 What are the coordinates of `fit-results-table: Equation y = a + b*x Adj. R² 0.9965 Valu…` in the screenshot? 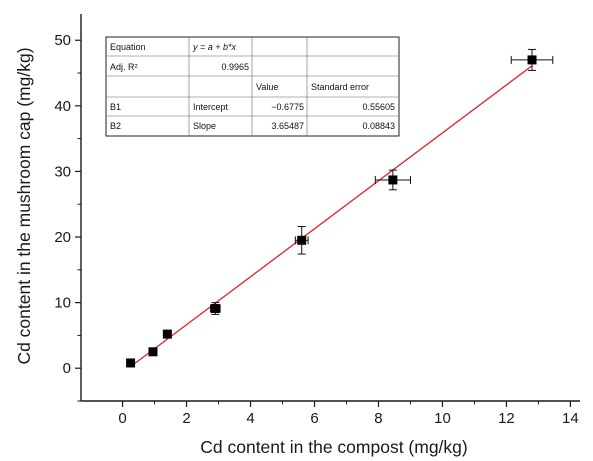 It's located at (252, 86).